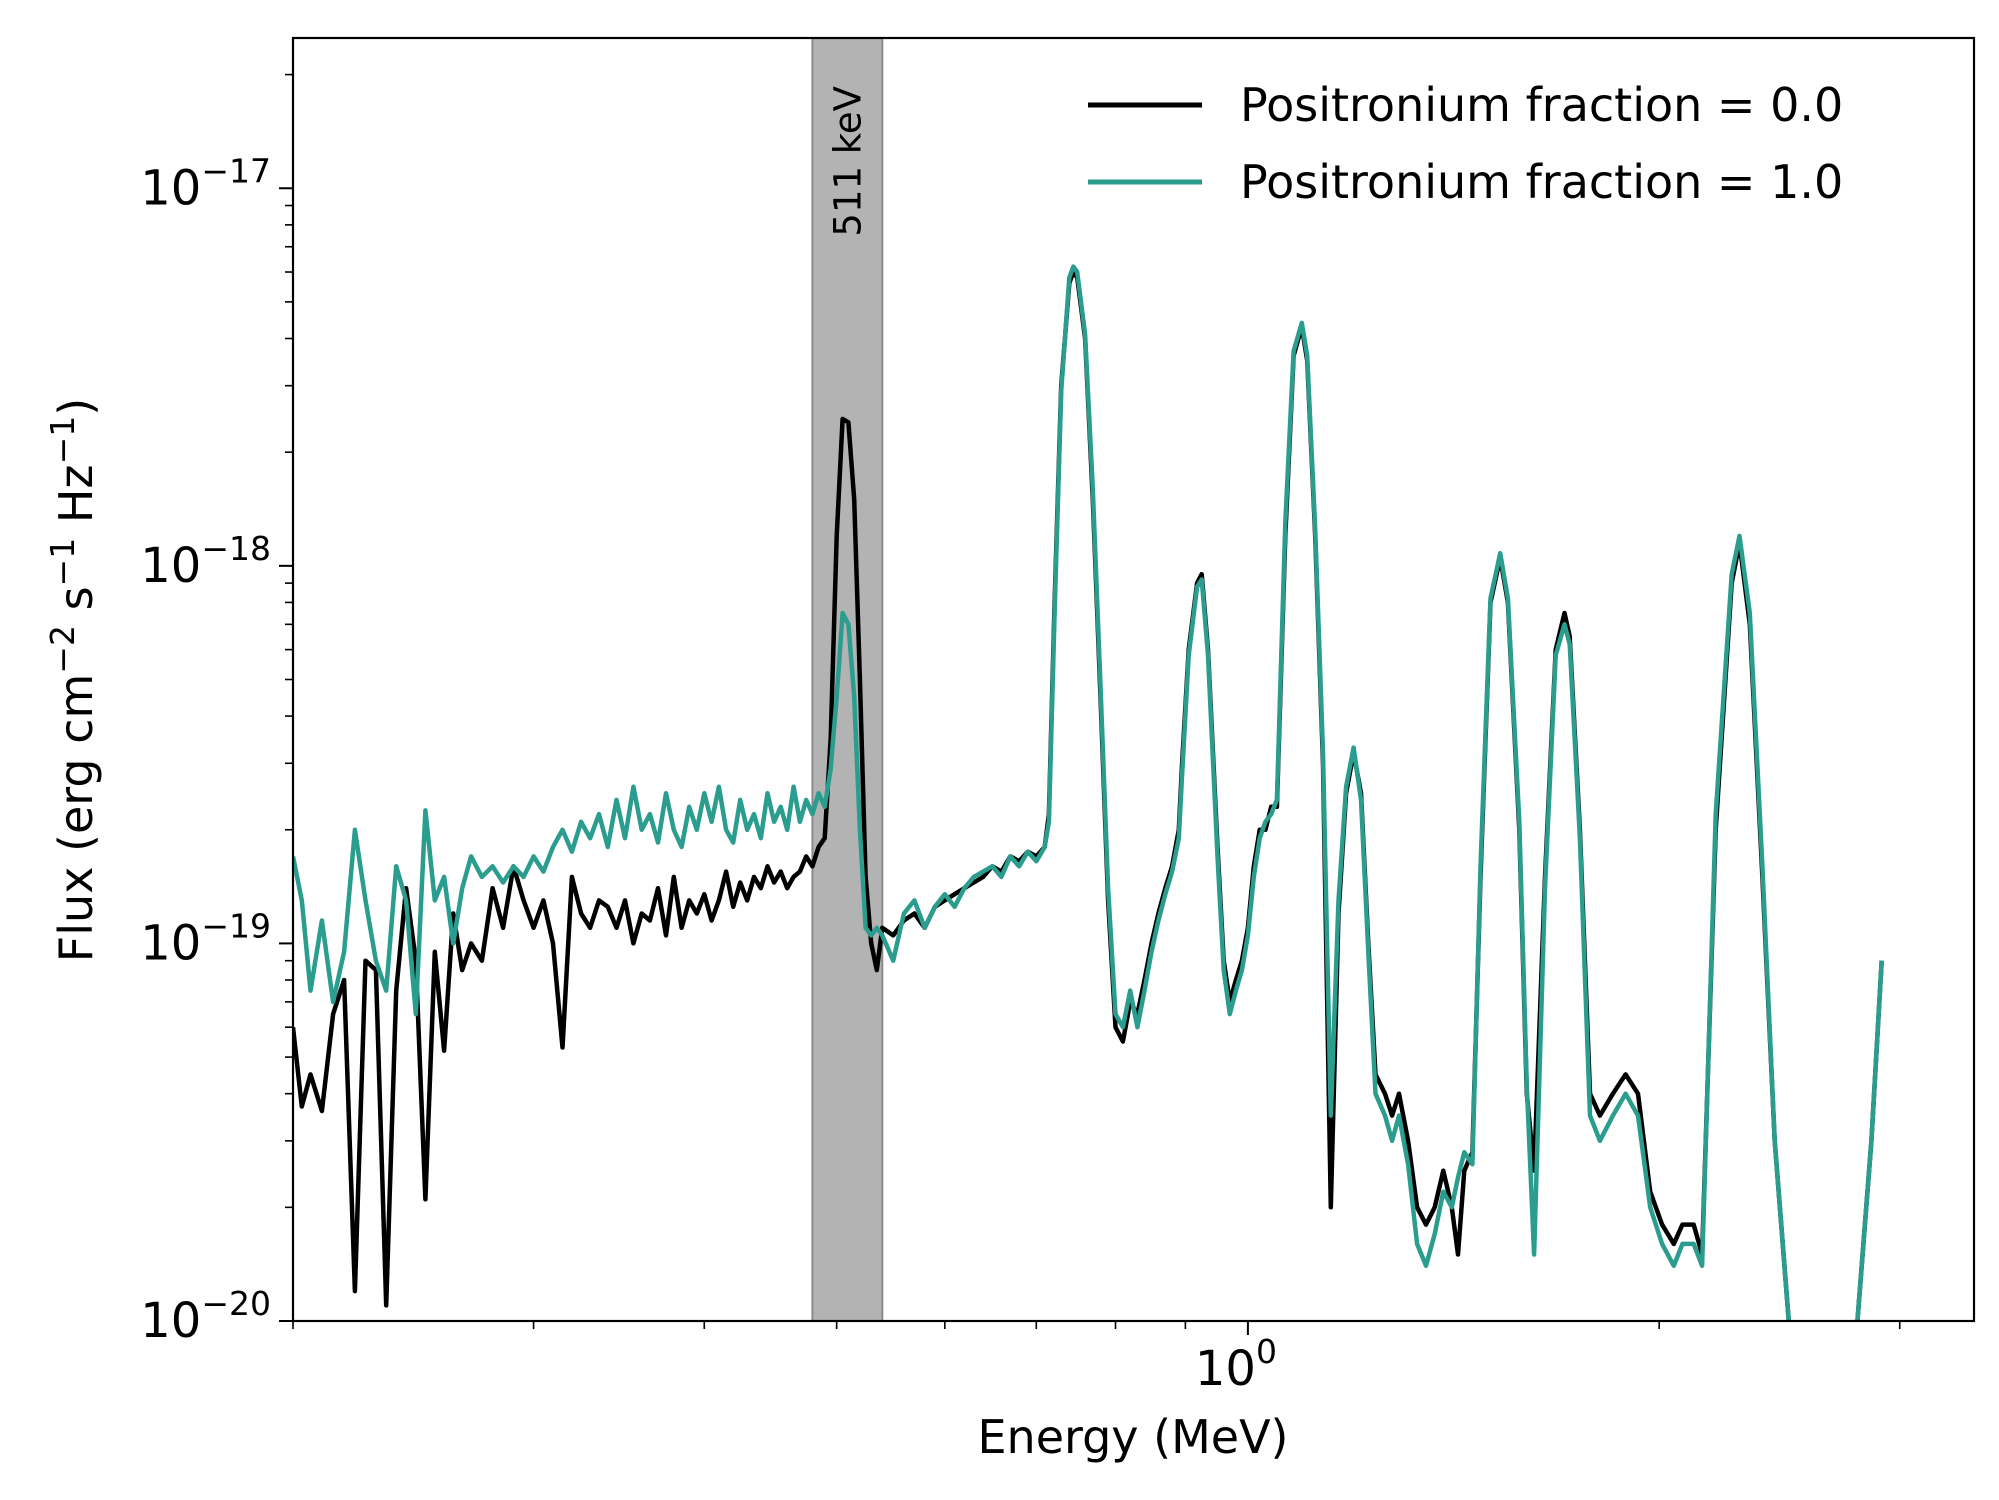  I want to click on legend-label-0: Positronium fraction = 0.0, so click(1541, 105).